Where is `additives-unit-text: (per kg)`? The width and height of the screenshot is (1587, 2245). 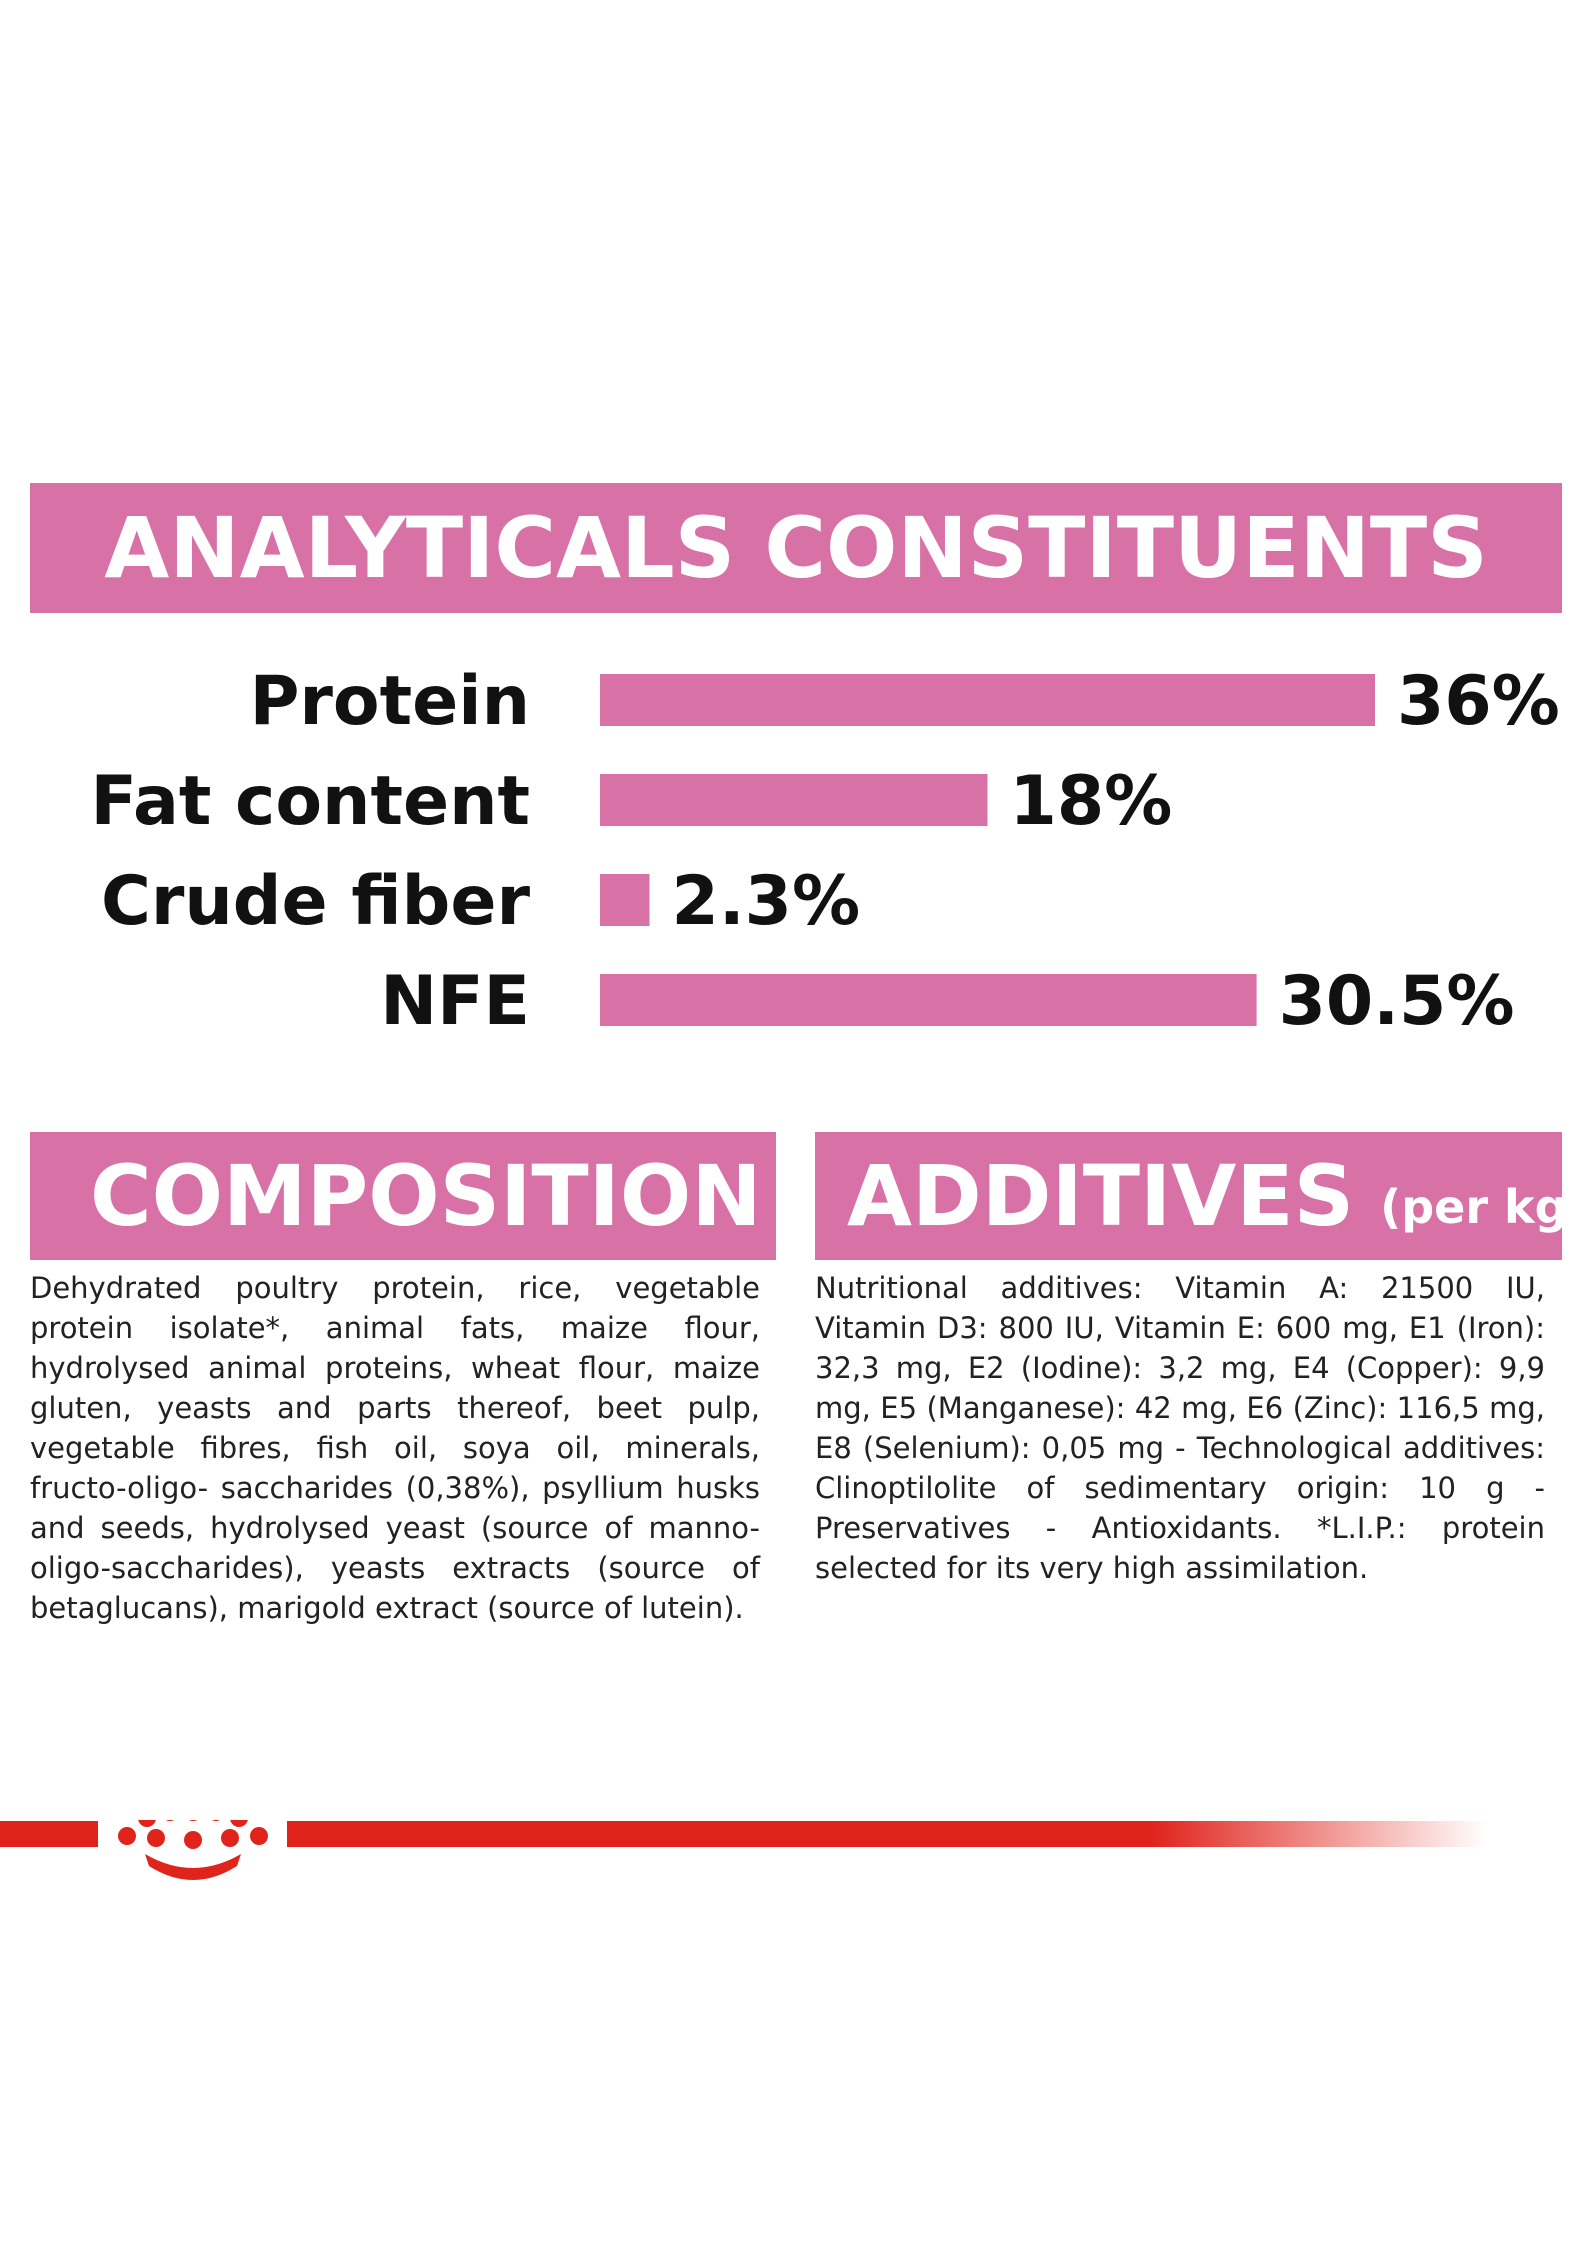 additives-unit-text: (per kg) is located at coordinates (1483, 1207).